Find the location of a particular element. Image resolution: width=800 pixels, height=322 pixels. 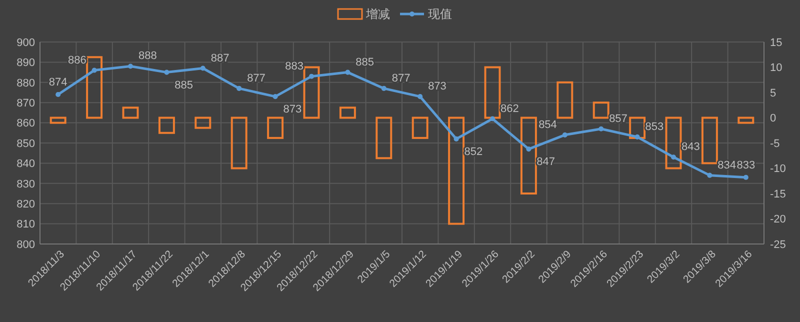

data-label: 854 is located at coordinates (547, 124).